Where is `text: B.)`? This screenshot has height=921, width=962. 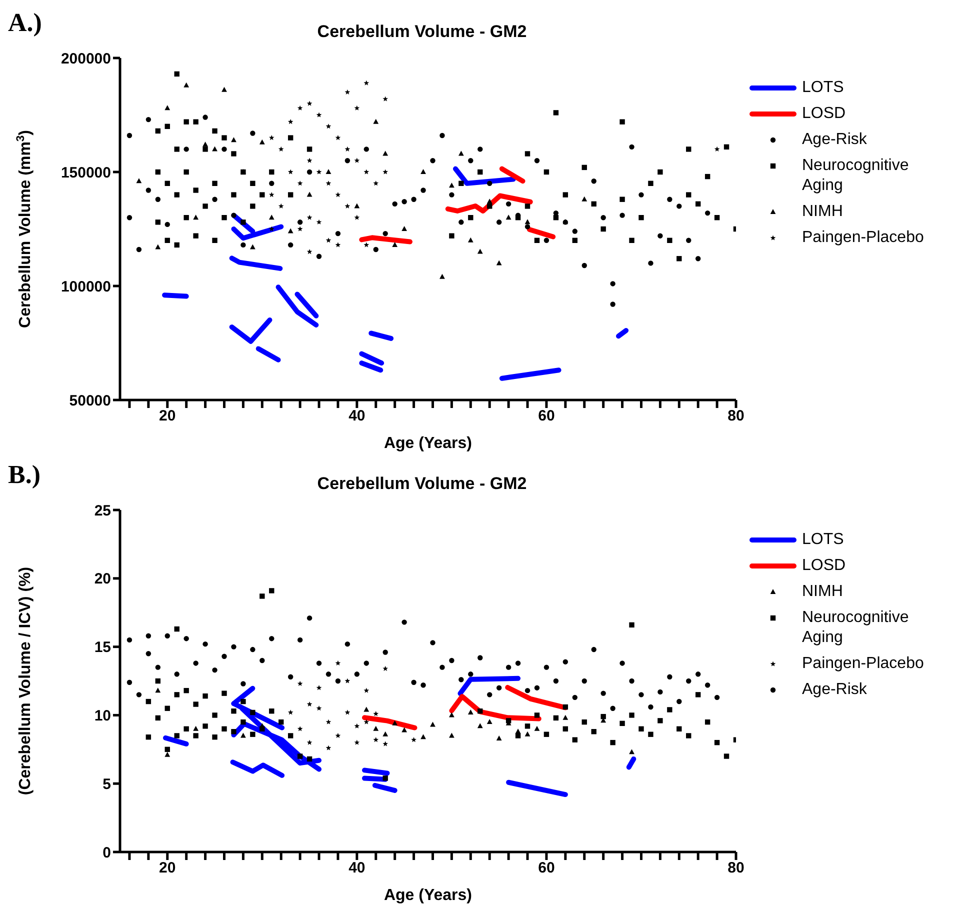 text: B.) is located at coordinates (24, 474).